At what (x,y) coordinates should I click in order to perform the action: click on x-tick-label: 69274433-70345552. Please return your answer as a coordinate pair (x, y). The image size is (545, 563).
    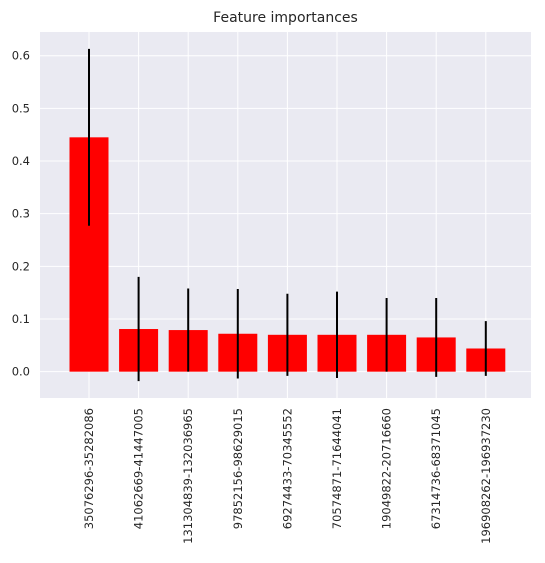
    Looking at the image, I should click on (287, 468).